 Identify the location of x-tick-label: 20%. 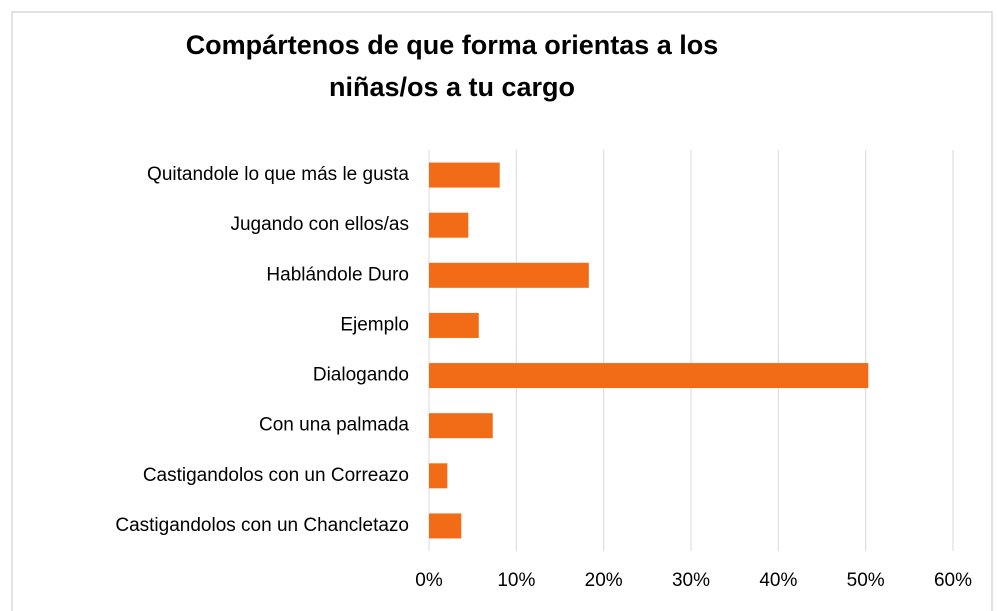
(604, 580).